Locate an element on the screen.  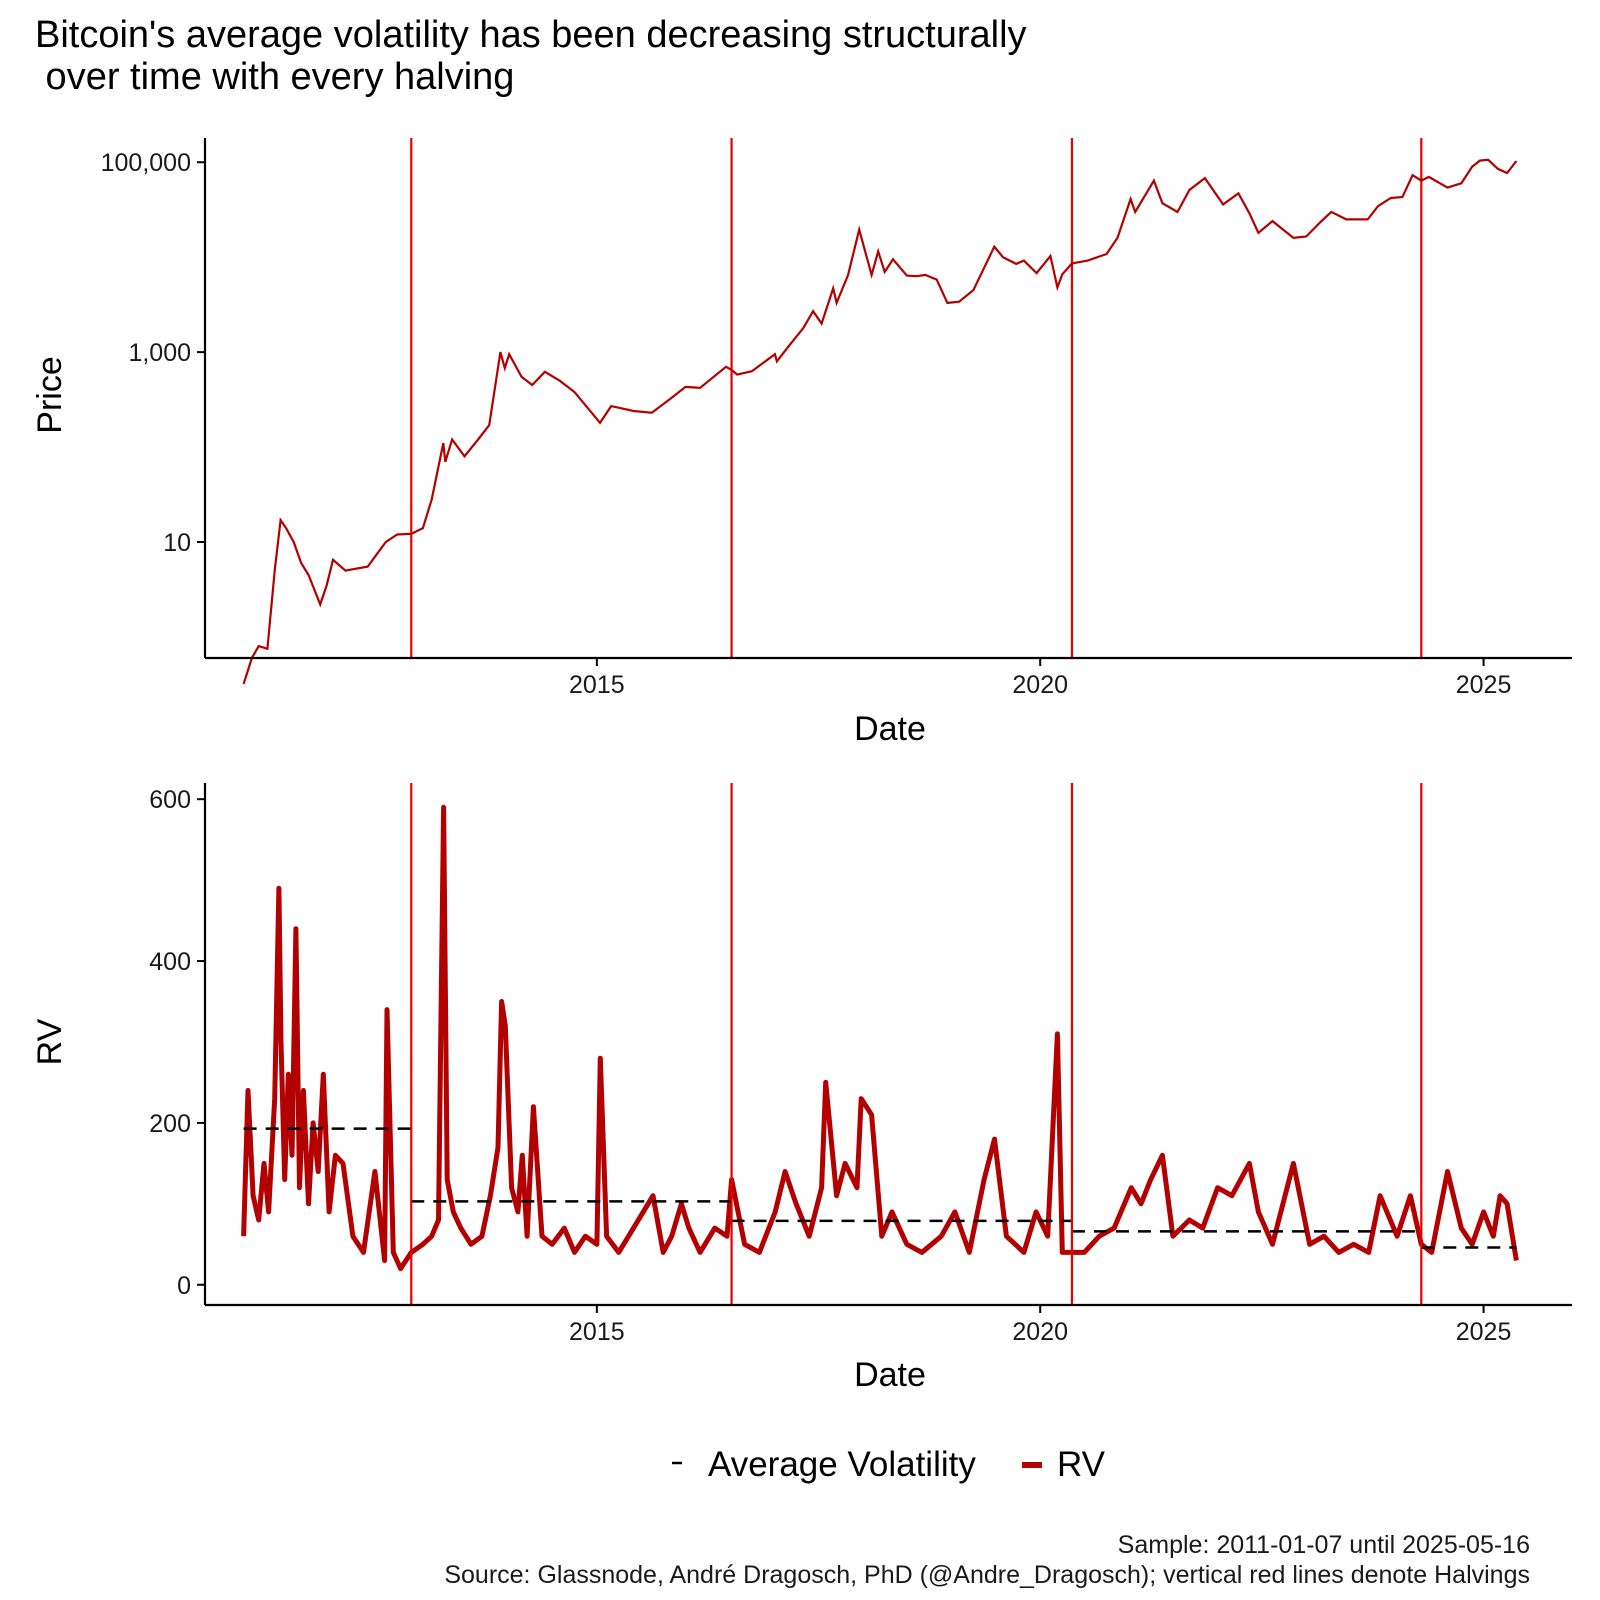
price-y-ticks: 10 1,000 100,000 is located at coordinates (153, 353).